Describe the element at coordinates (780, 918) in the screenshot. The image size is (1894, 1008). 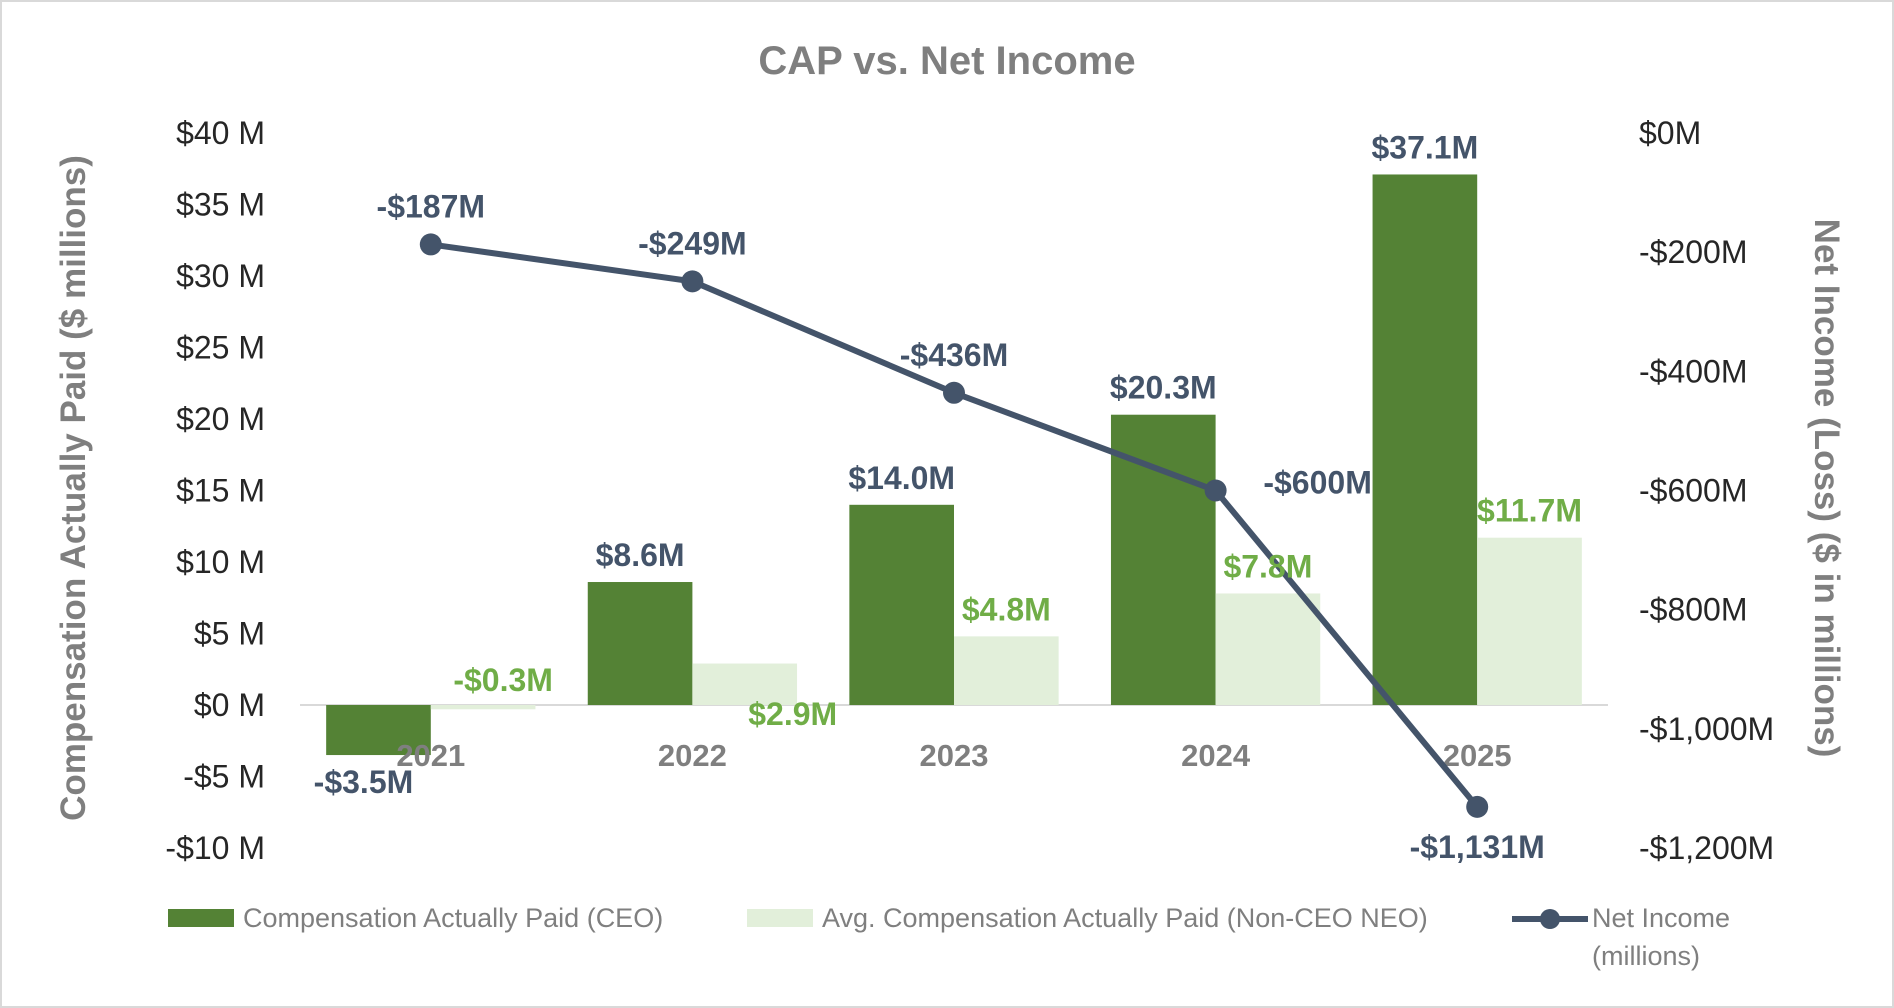
I see `legend-swatch-neo` at that location.